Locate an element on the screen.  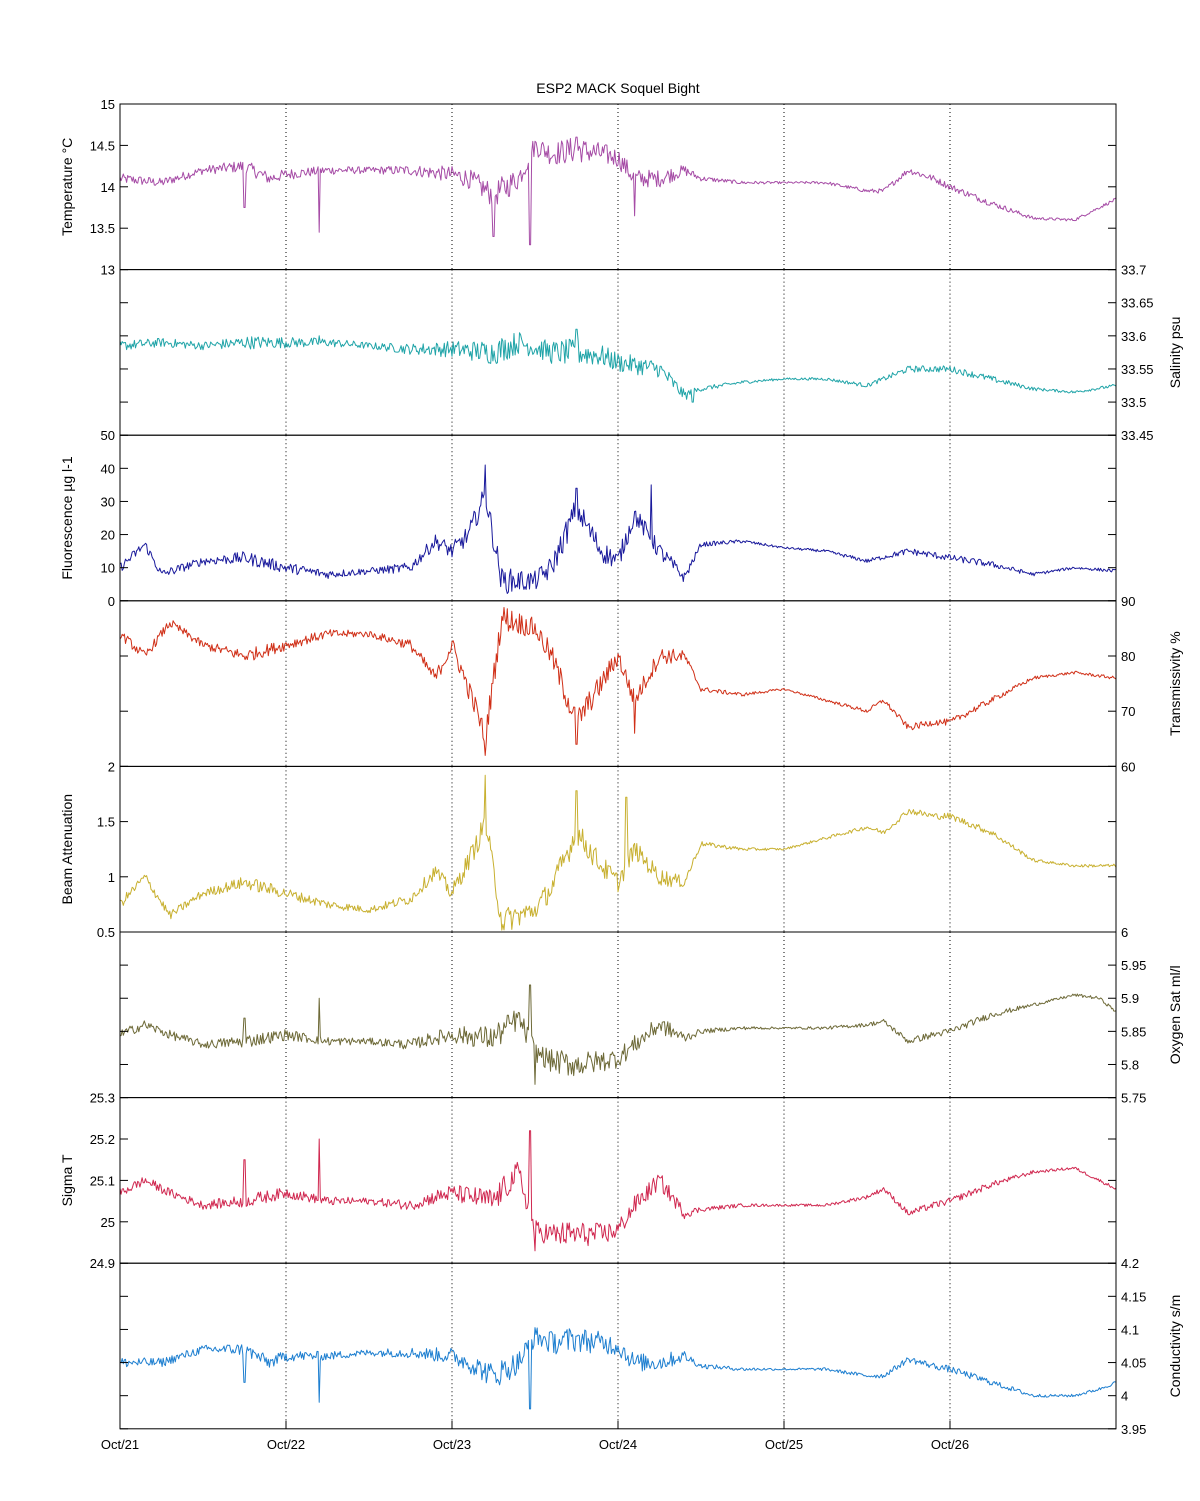
y-tick-label: 5.8 is located at coordinates (1130, 1064).